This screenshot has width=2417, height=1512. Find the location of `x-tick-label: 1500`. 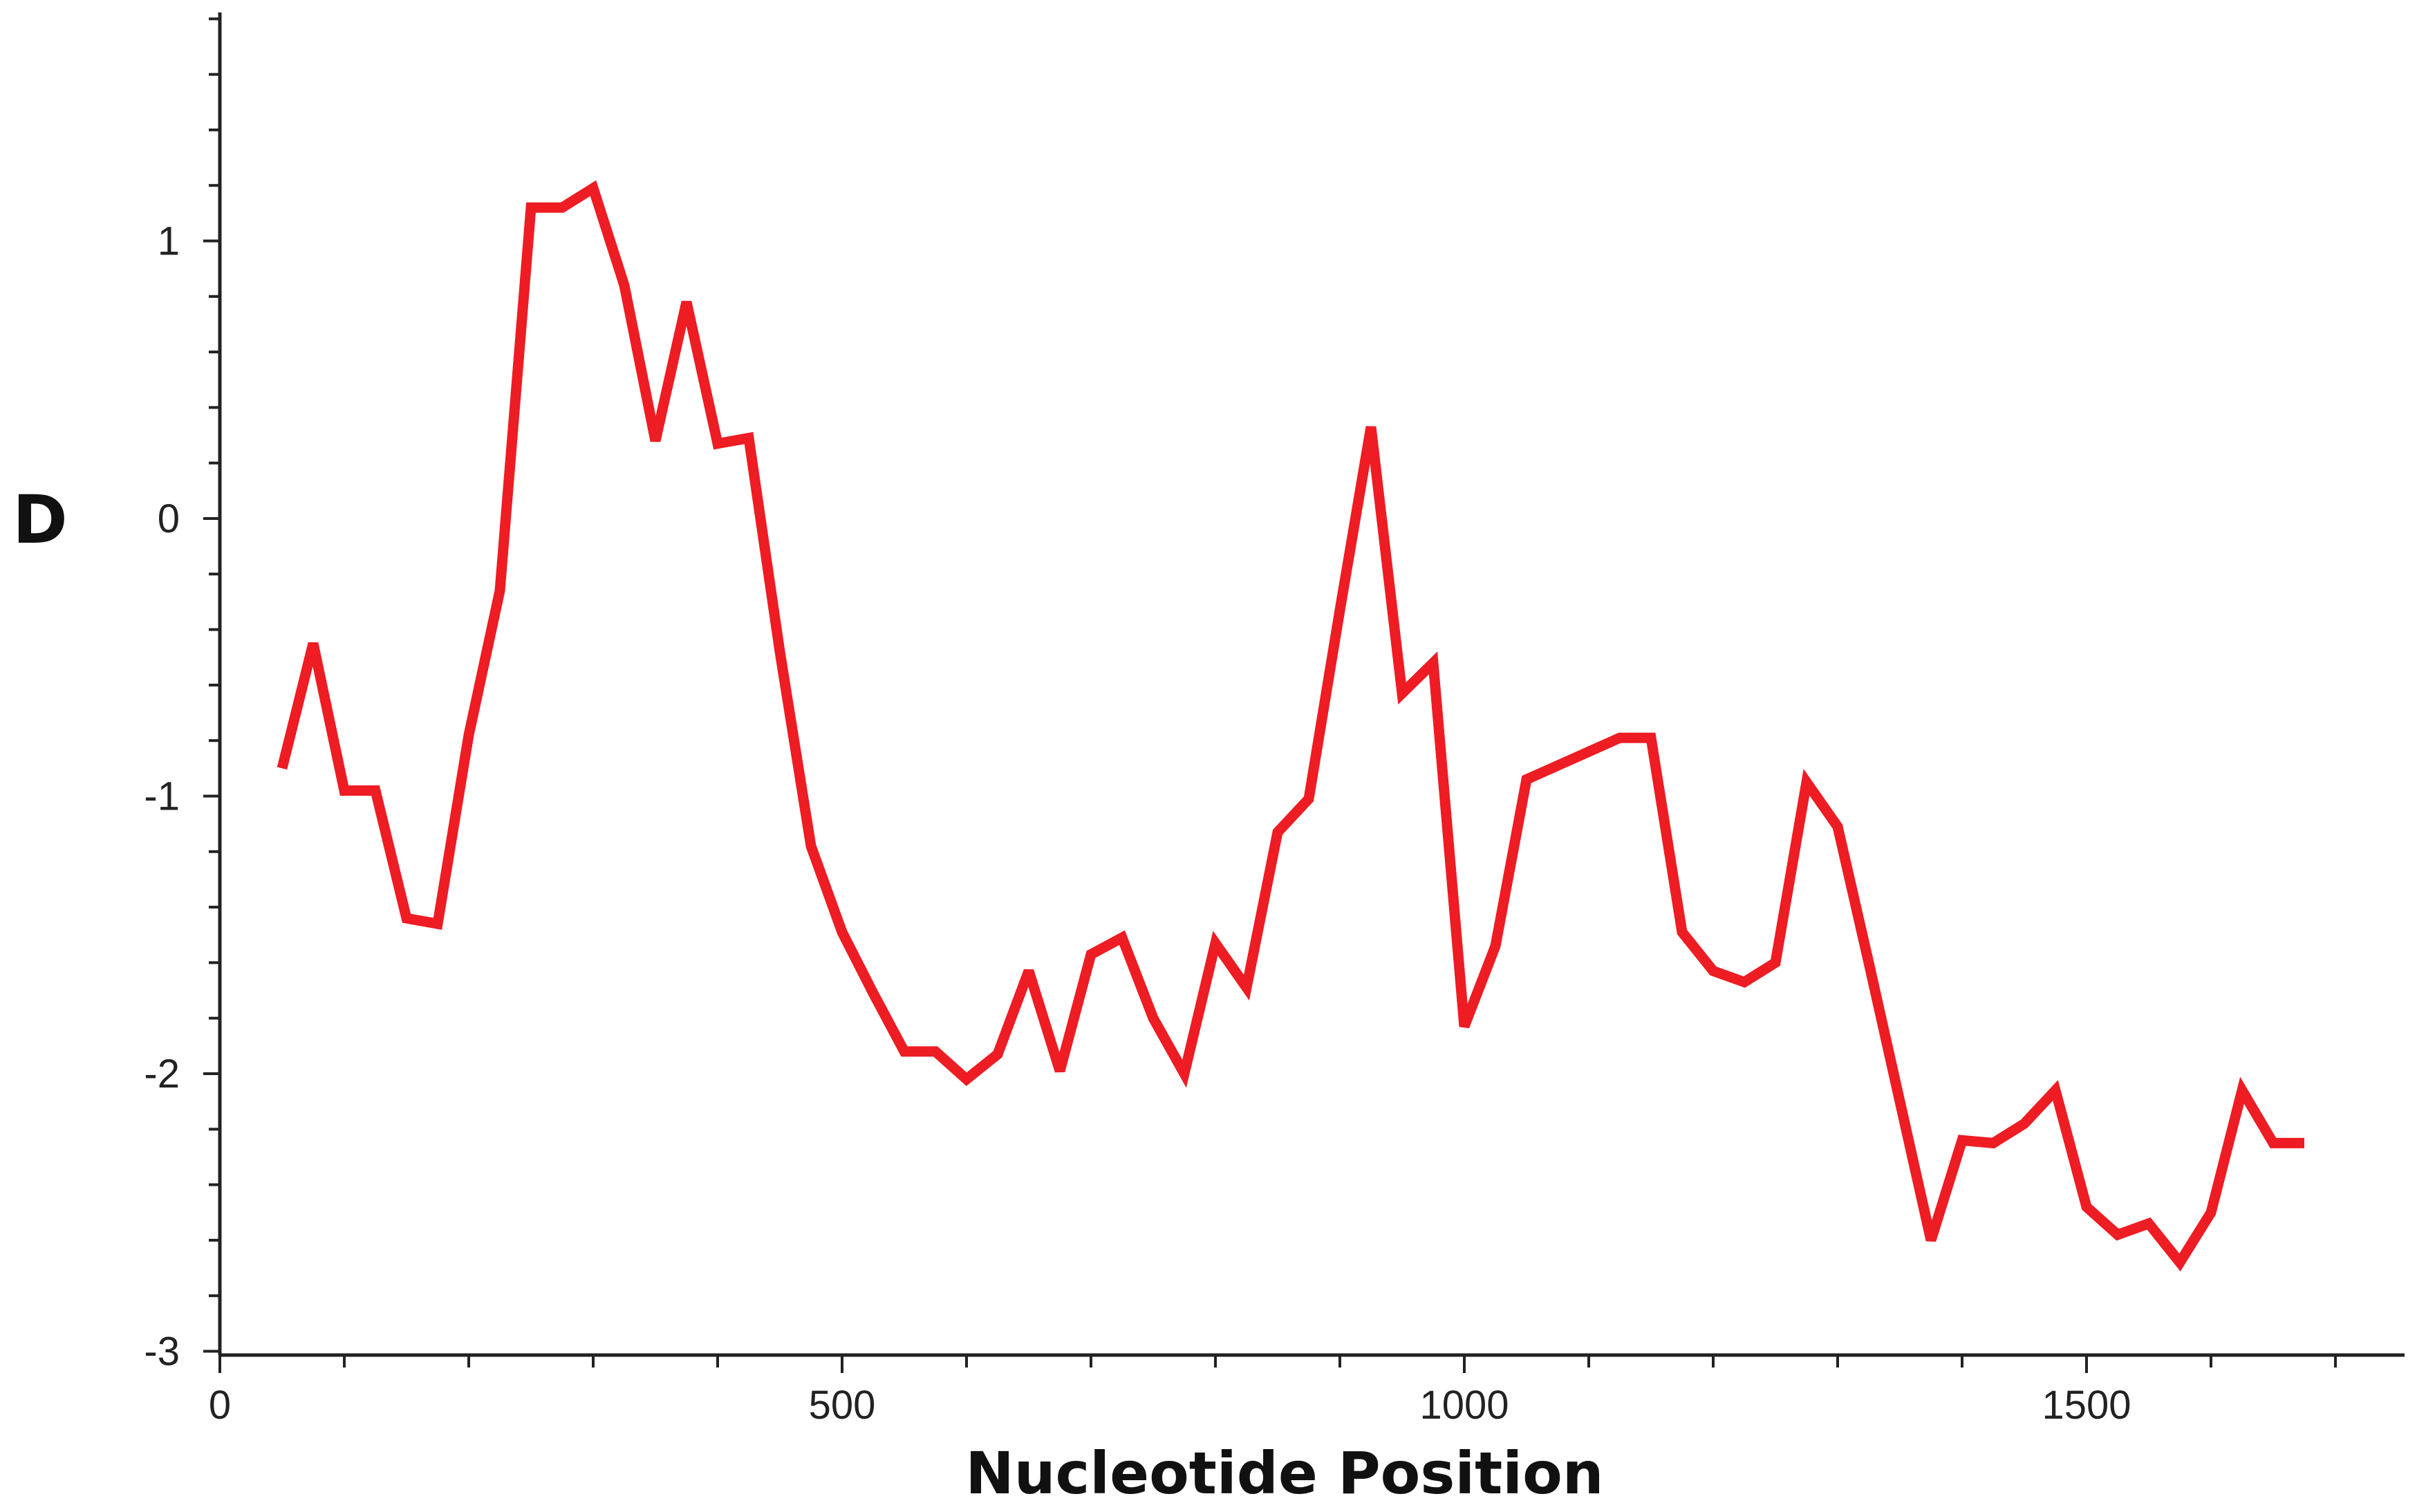

x-tick-label: 1500 is located at coordinates (2087, 1405).